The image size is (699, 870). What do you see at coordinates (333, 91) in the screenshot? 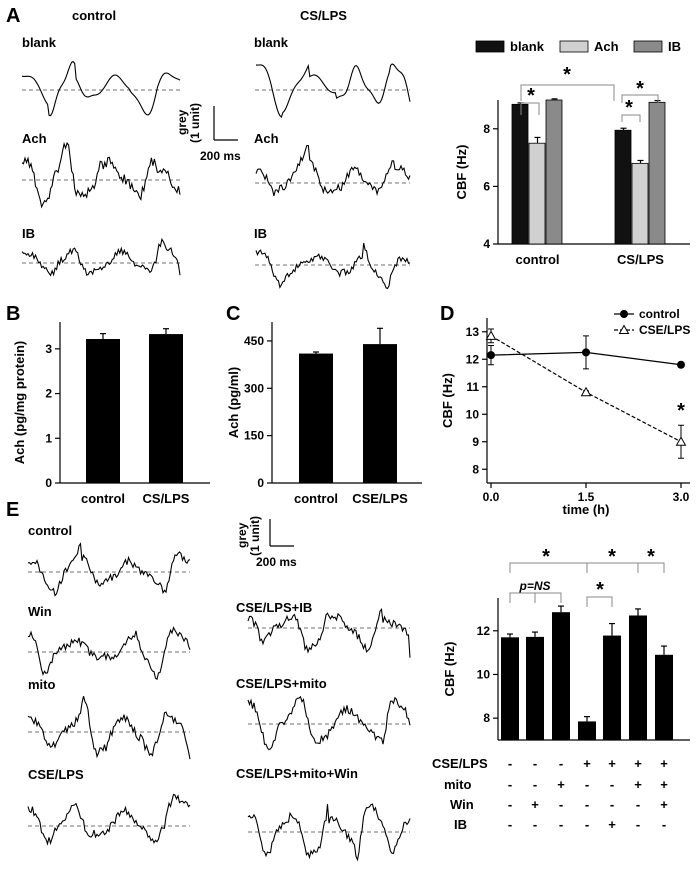
I see `trace-a-cslps-blank` at bounding box center [333, 91].